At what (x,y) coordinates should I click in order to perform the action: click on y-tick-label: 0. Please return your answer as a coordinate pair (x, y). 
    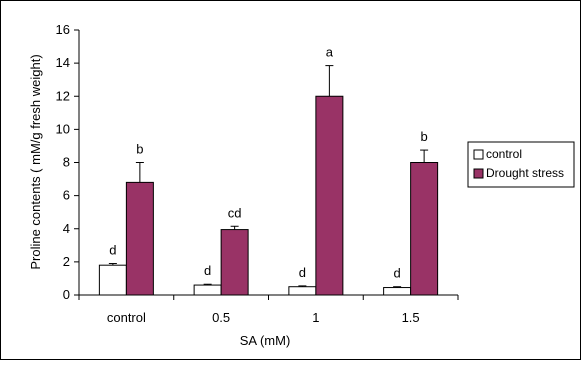
    Looking at the image, I should click on (66, 294).